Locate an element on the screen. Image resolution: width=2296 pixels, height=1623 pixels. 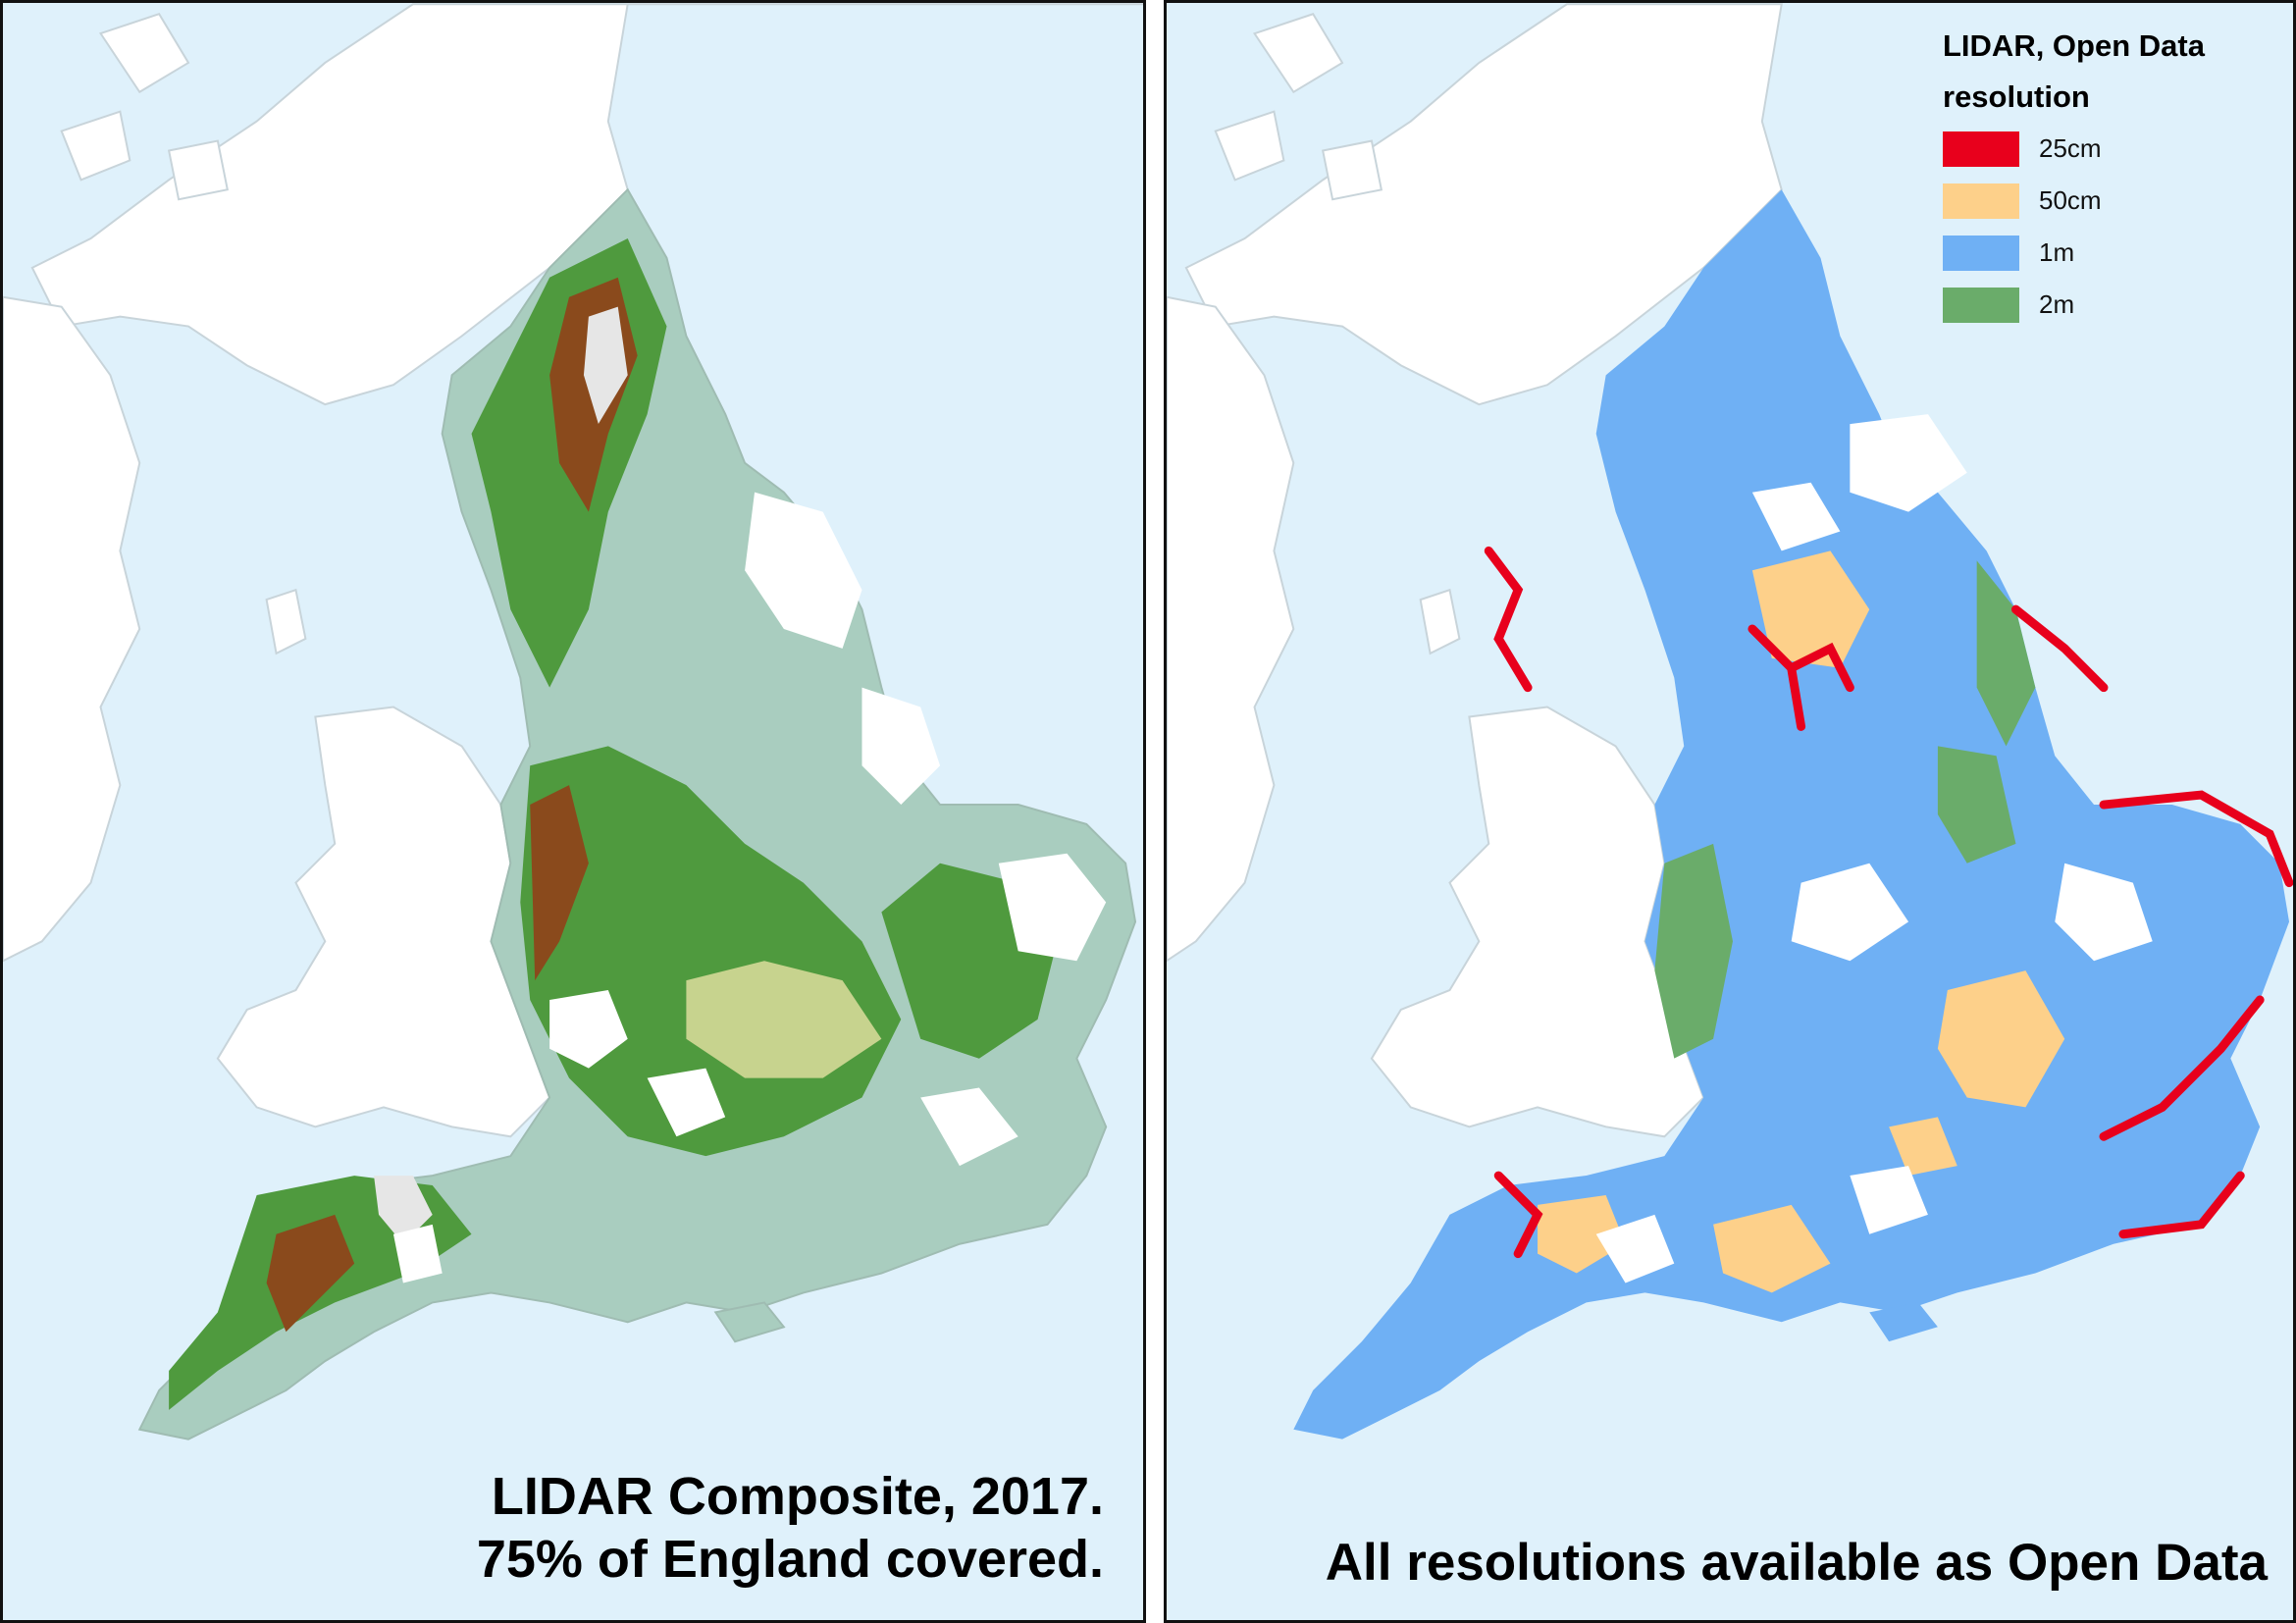
wales-landmass is located at coordinates (1537, 922).